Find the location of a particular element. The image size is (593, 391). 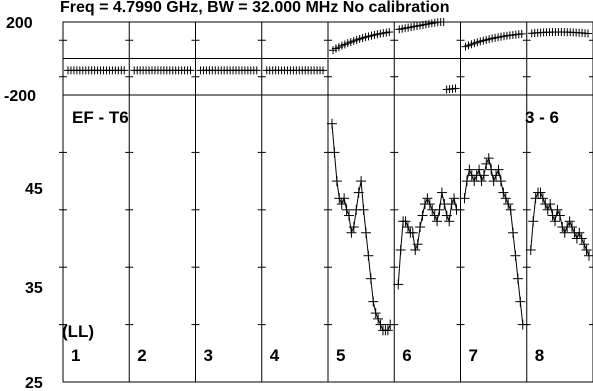

polarization-label: (LL) is located at coordinates (78, 331).